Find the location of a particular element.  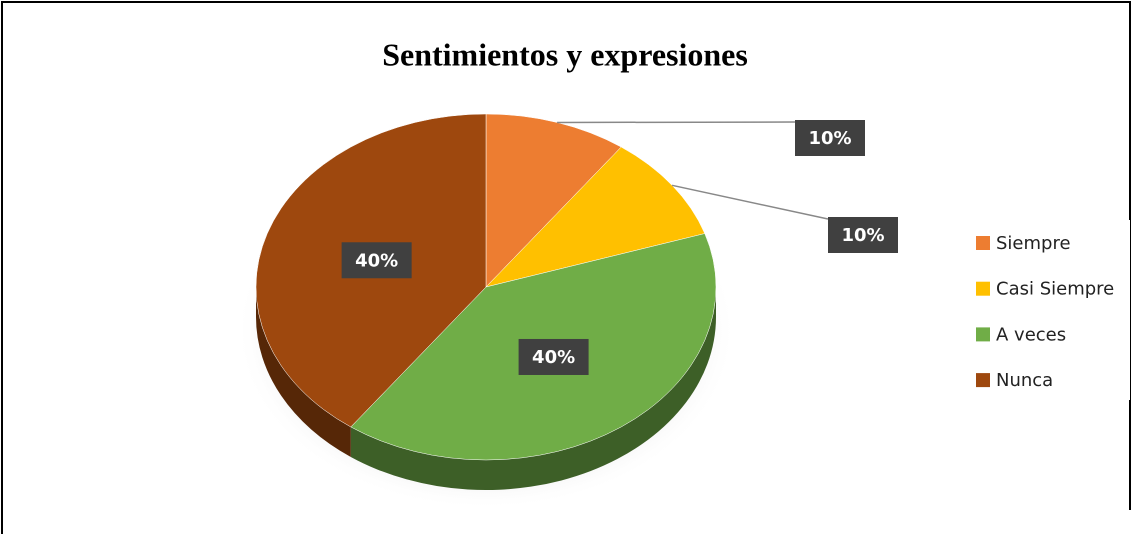

legend-label: Casi Siempre is located at coordinates (1055, 289).